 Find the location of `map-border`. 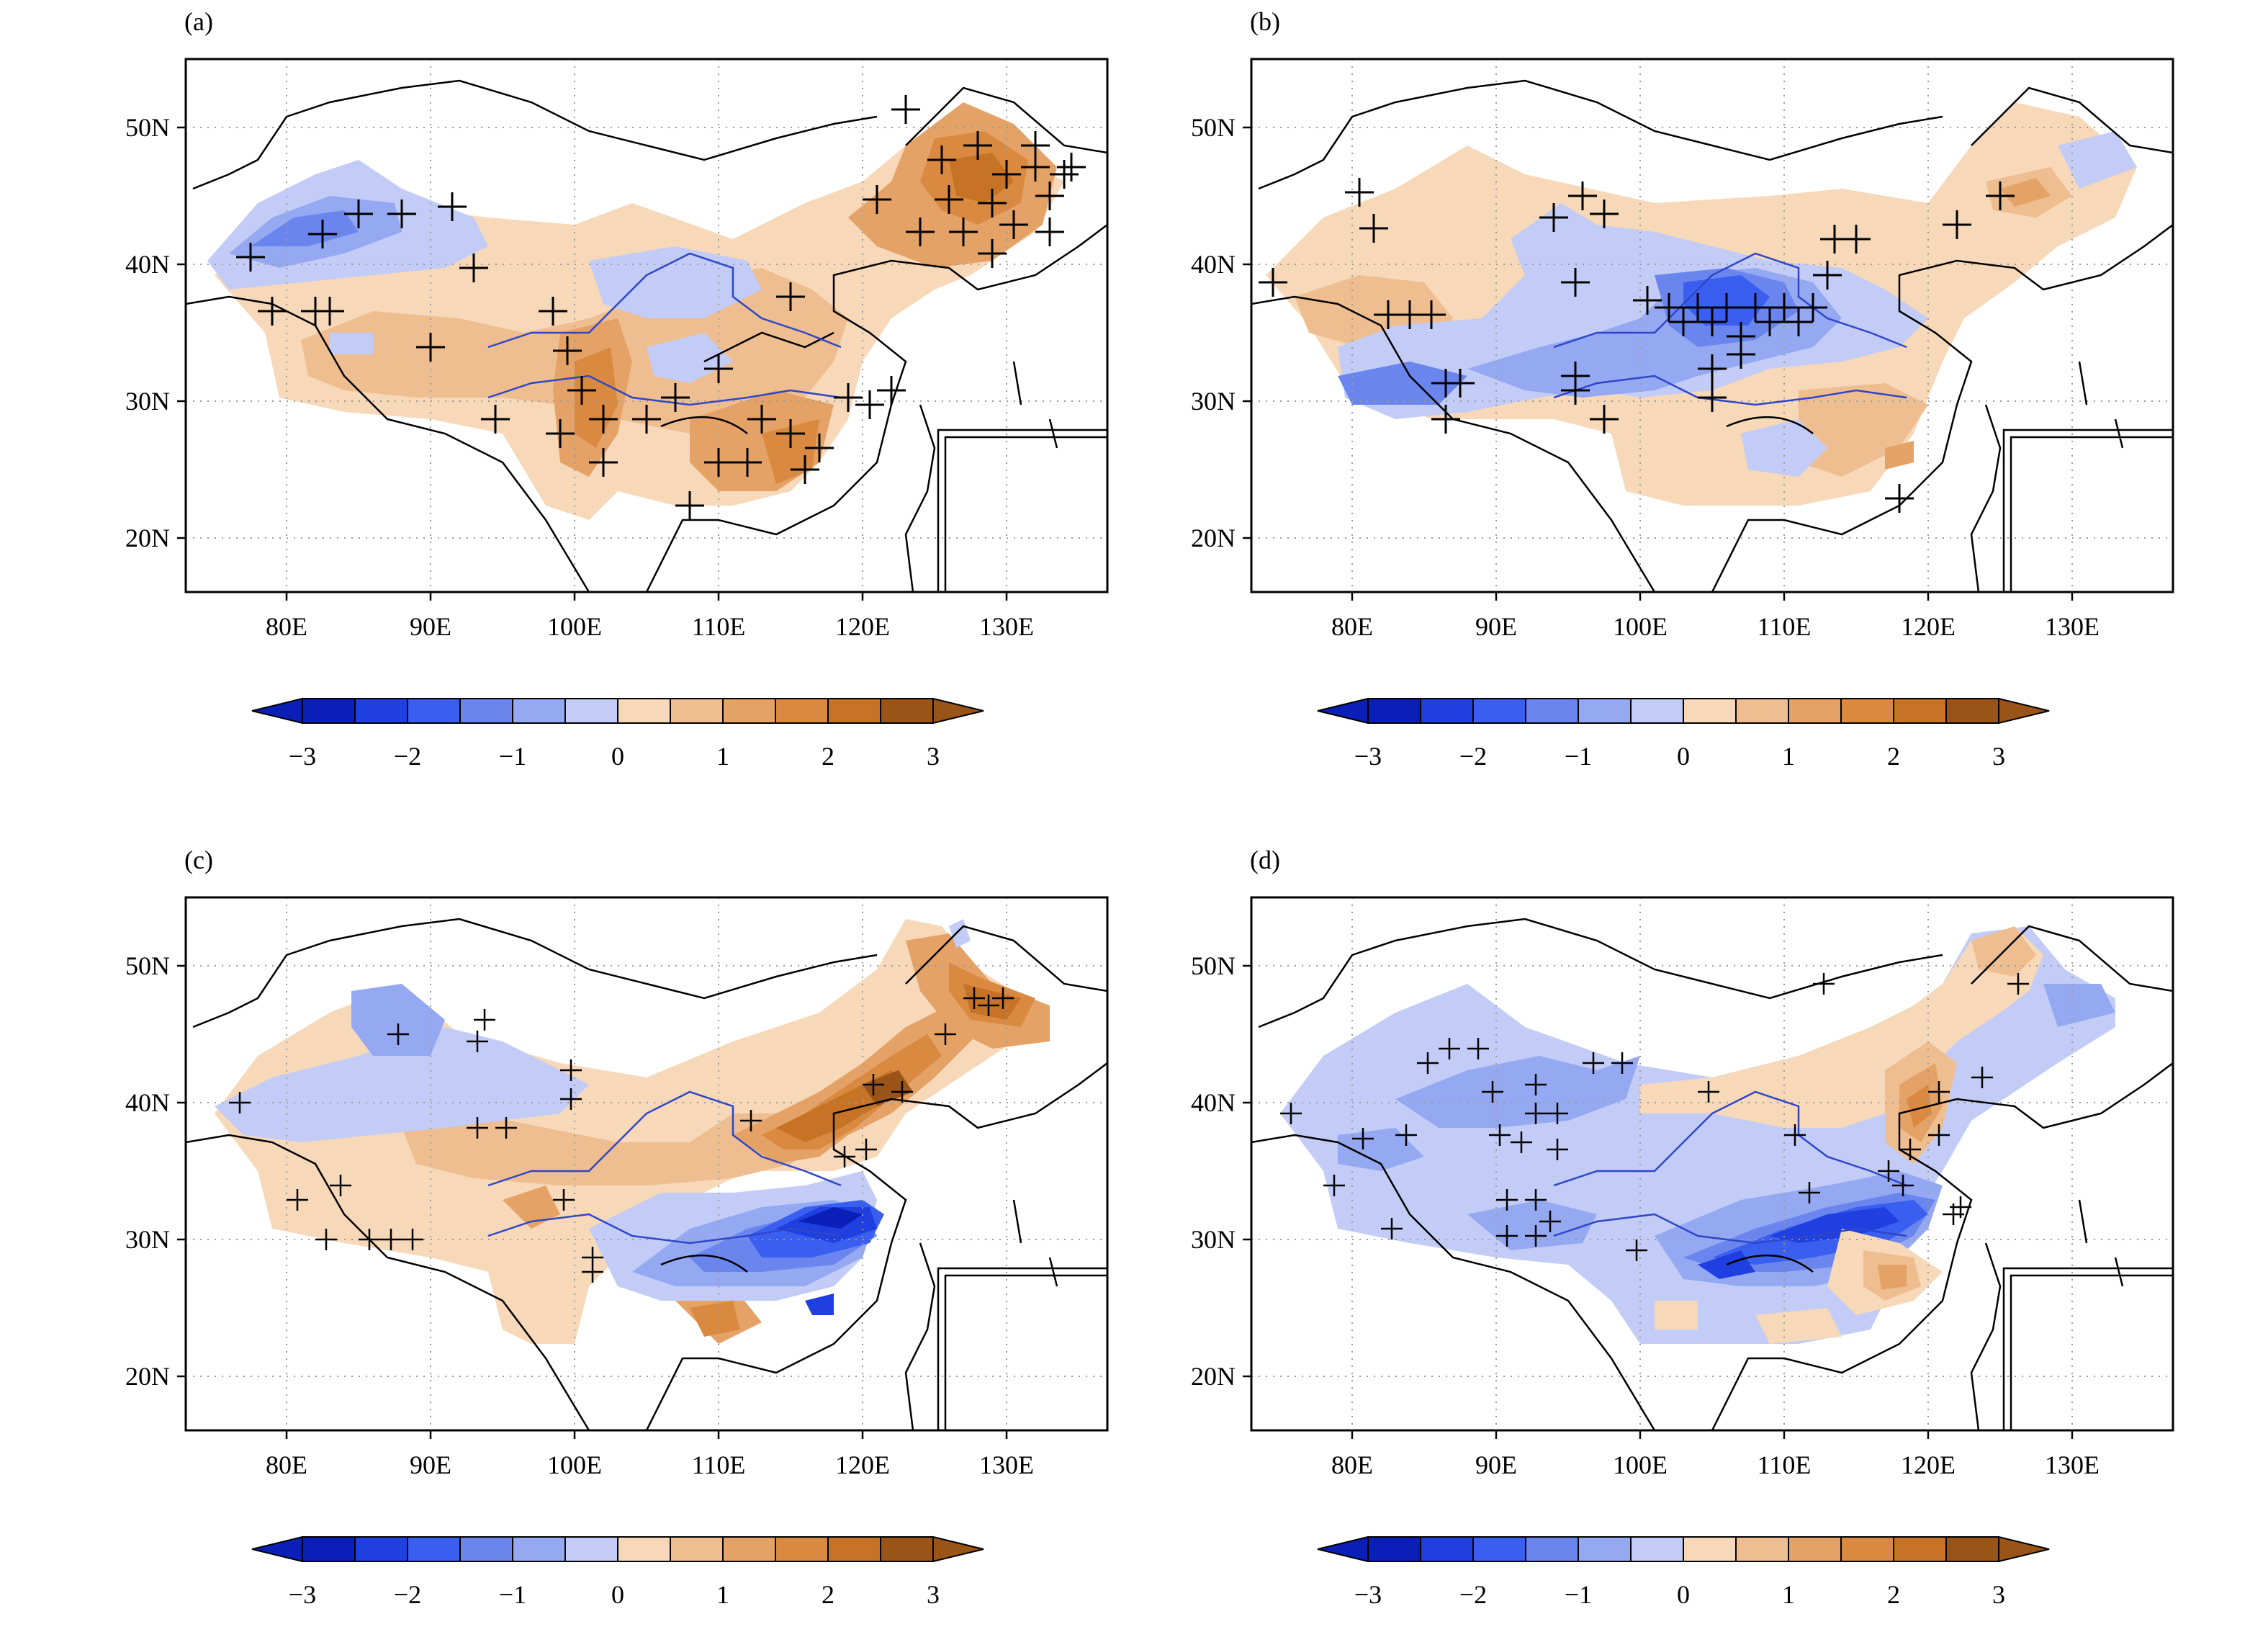

map-border is located at coordinates (646, 325).